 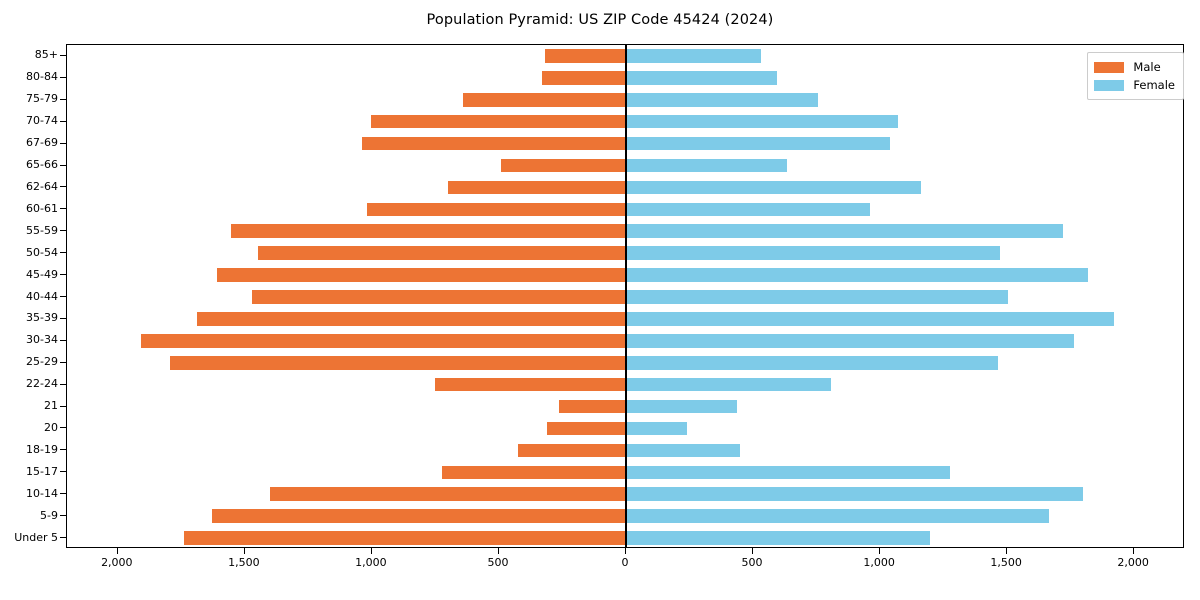 I want to click on zero-axis-line, so click(x=626, y=296).